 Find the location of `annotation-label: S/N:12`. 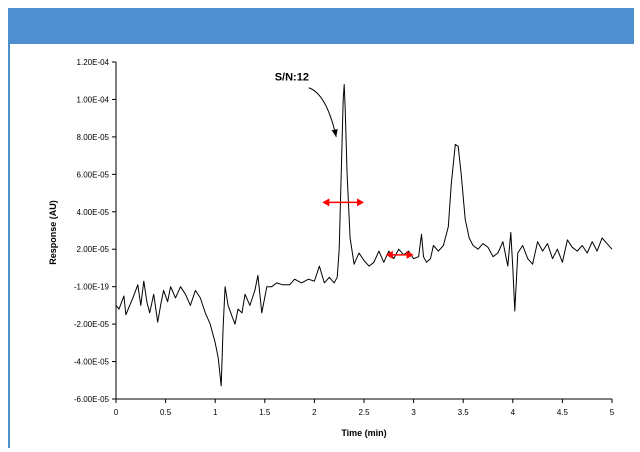

annotation-label: S/N:12 is located at coordinates (292, 78).